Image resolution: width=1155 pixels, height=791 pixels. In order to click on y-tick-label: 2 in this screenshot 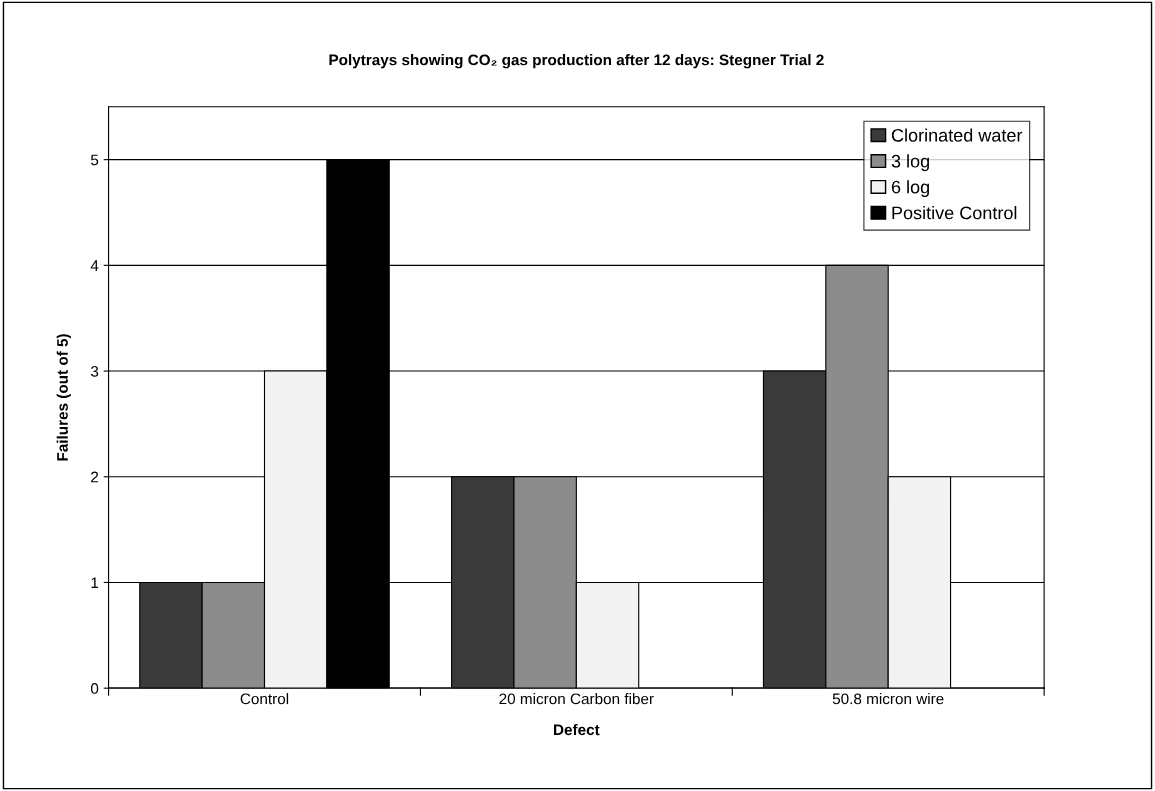, I will do `click(95, 477)`.